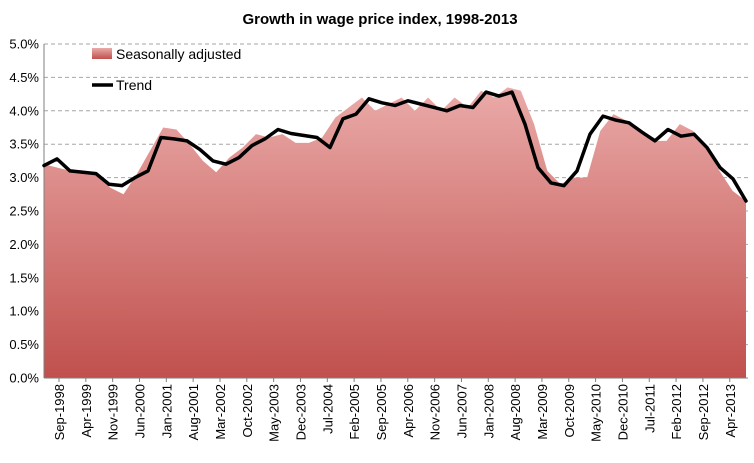 Image resolution: width=754 pixels, height=463 pixels. What do you see at coordinates (139, 411) in the screenshot?
I see `x-tick-label: Jun-2000` at bounding box center [139, 411].